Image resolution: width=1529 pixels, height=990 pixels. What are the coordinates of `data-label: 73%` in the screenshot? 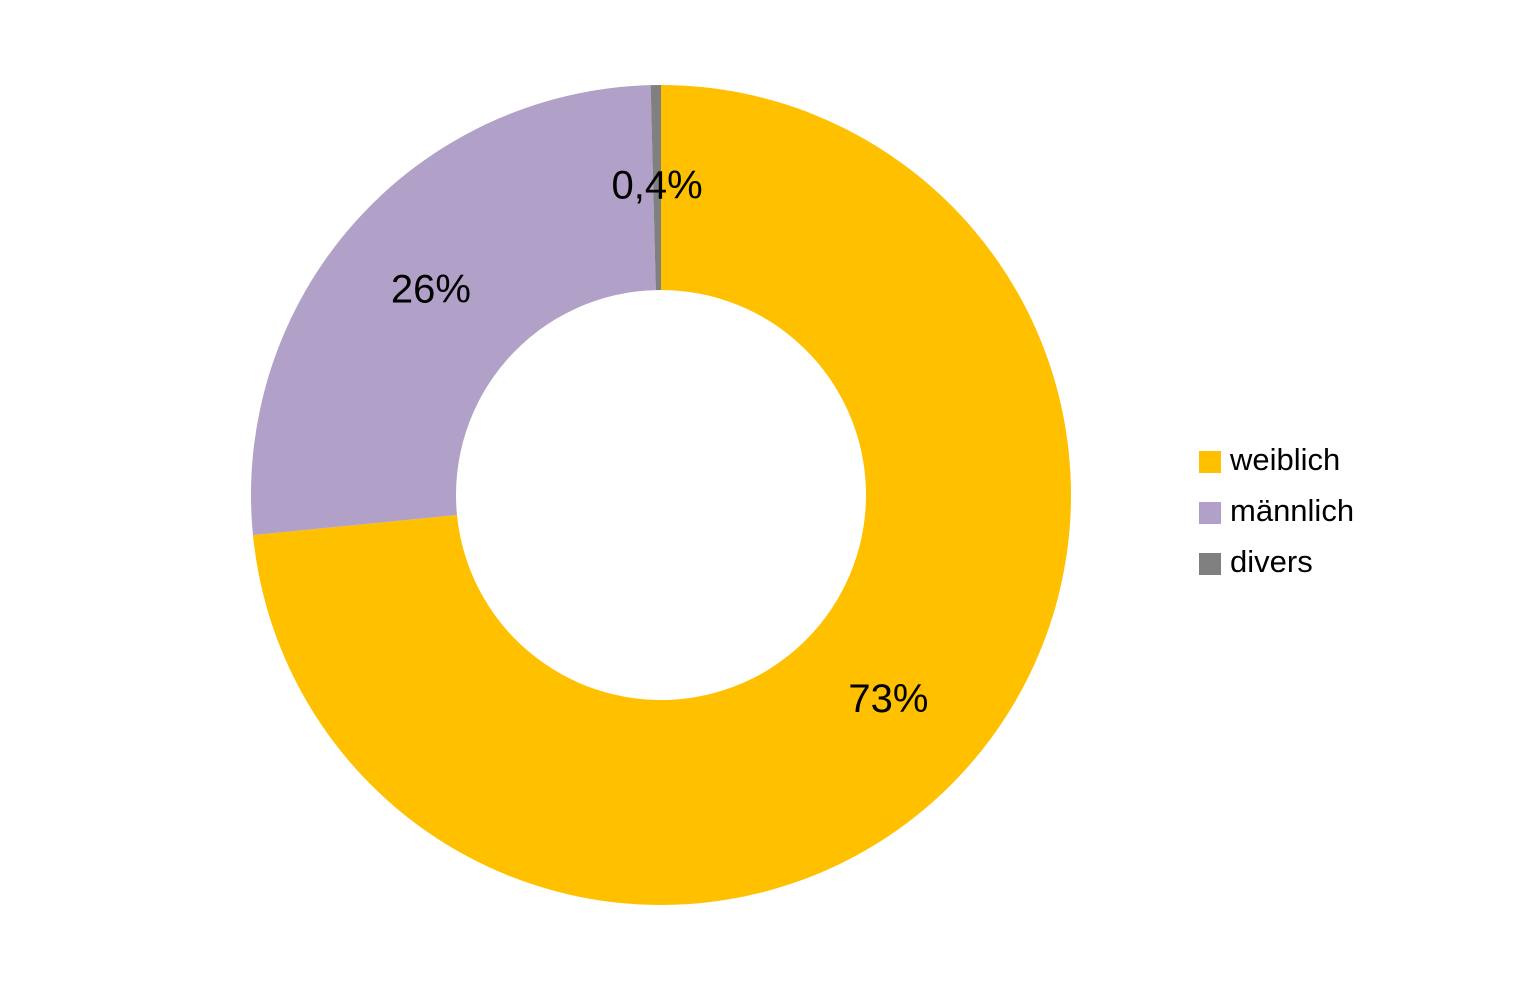 It's located at (888, 699).